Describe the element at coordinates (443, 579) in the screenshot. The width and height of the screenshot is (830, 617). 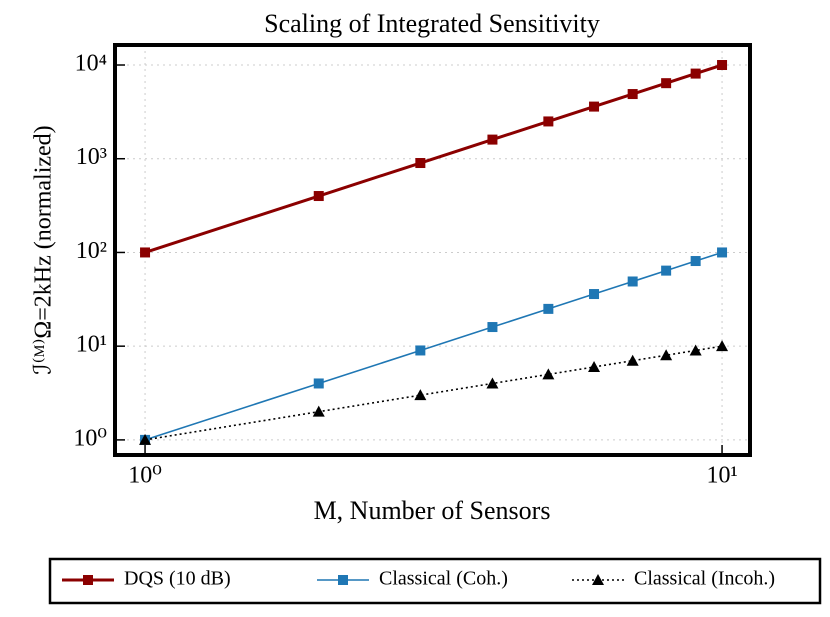
I see `legend-label: Classical (Coh.)` at that location.